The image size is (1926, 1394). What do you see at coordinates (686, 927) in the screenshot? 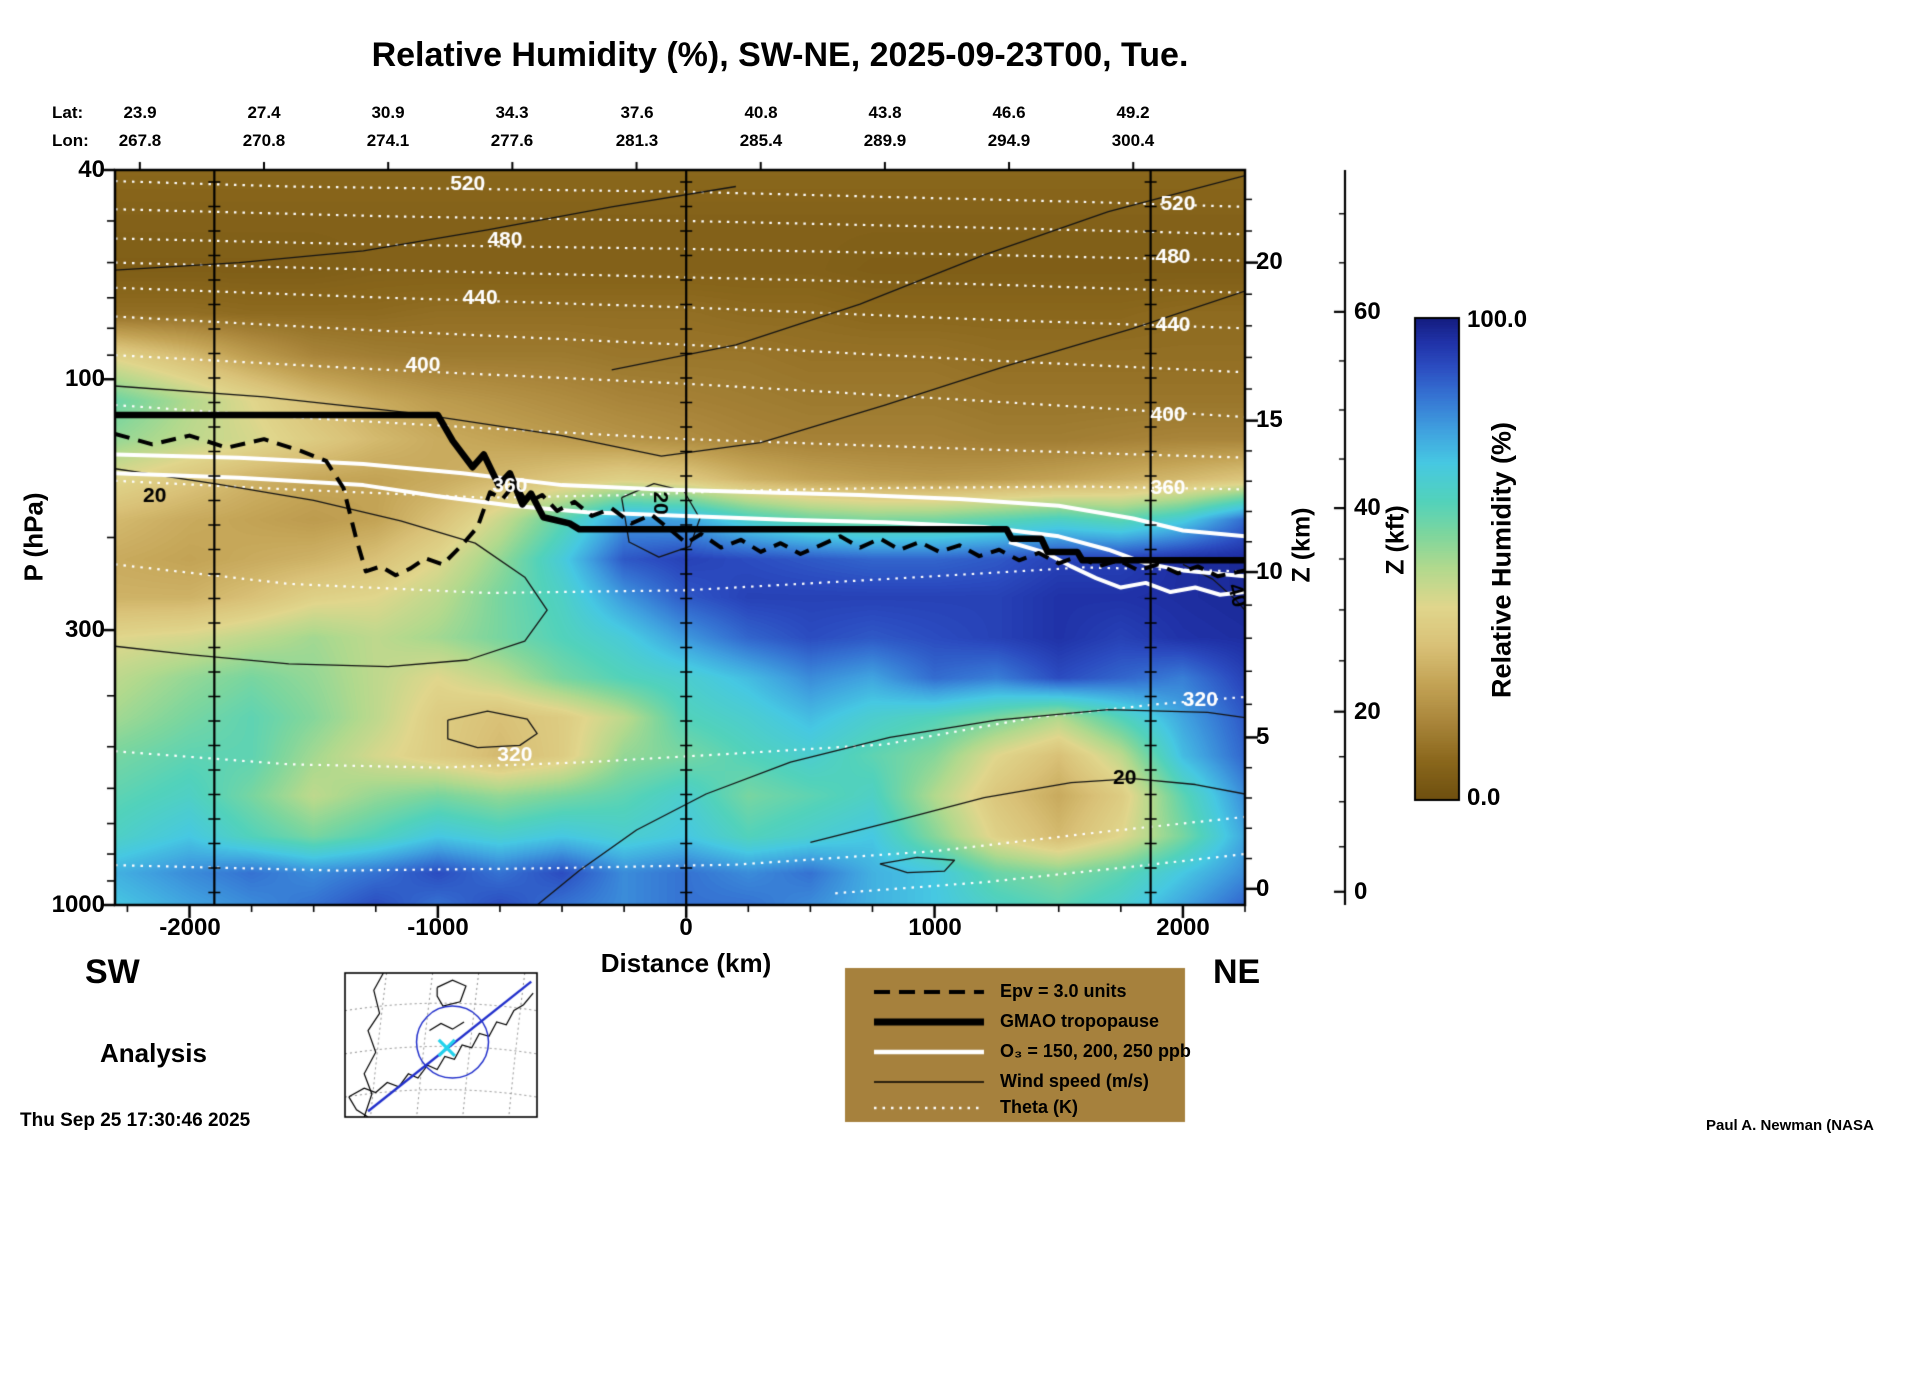
I see `x-tick-label: 0` at bounding box center [686, 927].